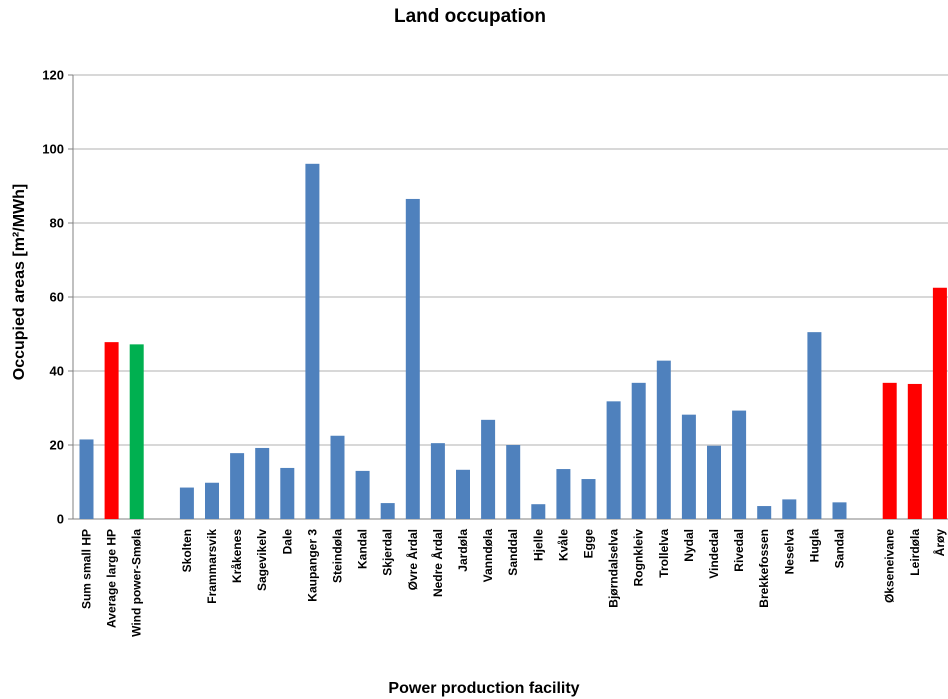 The width and height of the screenshot is (948, 699). Describe the element at coordinates (764, 568) in the screenshot. I see `x-tick-label: Brekkefossen` at that location.